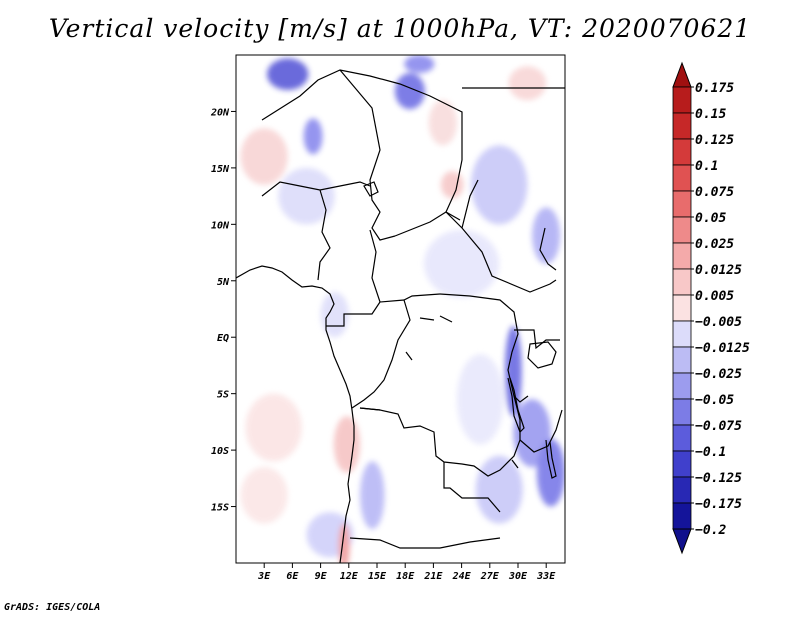 The width and height of the screenshot is (800, 618). What do you see at coordinates (425, 478) in the screenshot?
I see `border-angola` at bounding box center [425, 478].